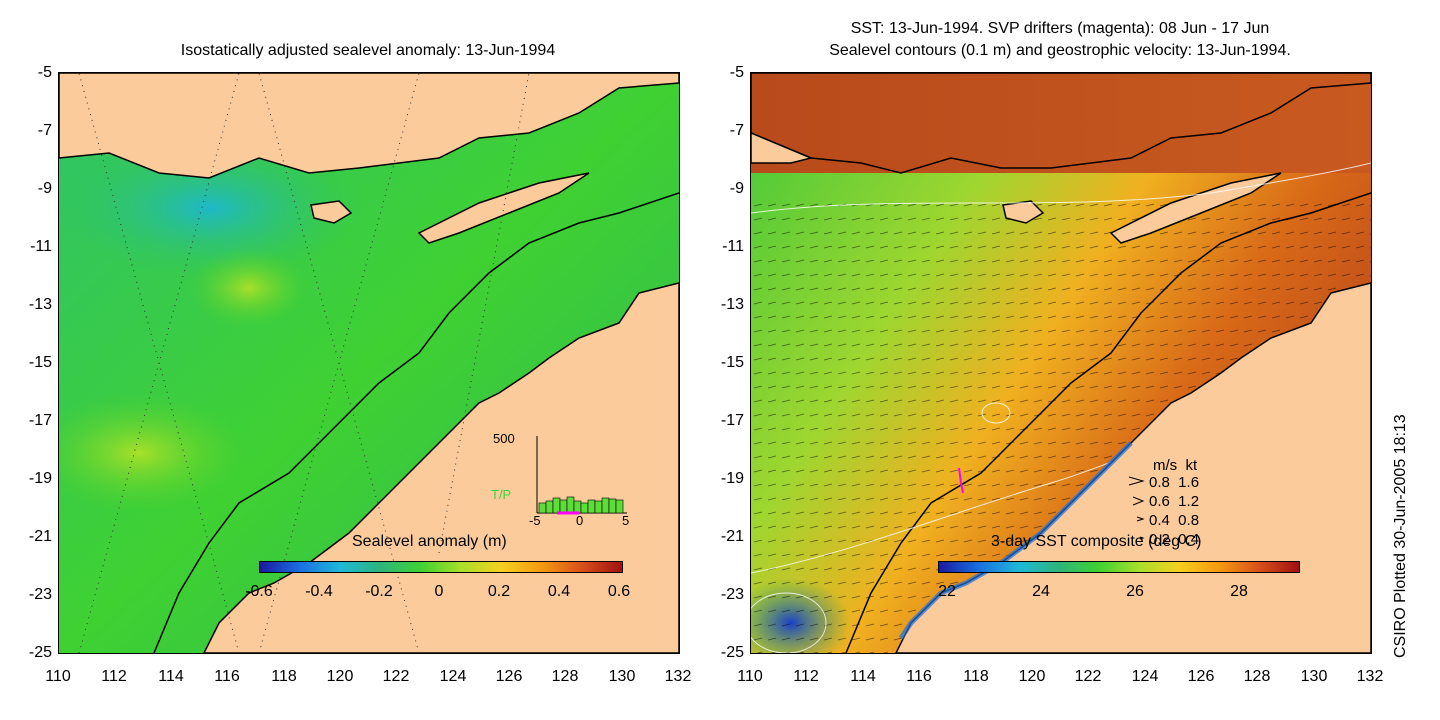 The height and width of the screenshot is (720, 1440). I want to click on left-x-tick: 126, so click(509, 676).